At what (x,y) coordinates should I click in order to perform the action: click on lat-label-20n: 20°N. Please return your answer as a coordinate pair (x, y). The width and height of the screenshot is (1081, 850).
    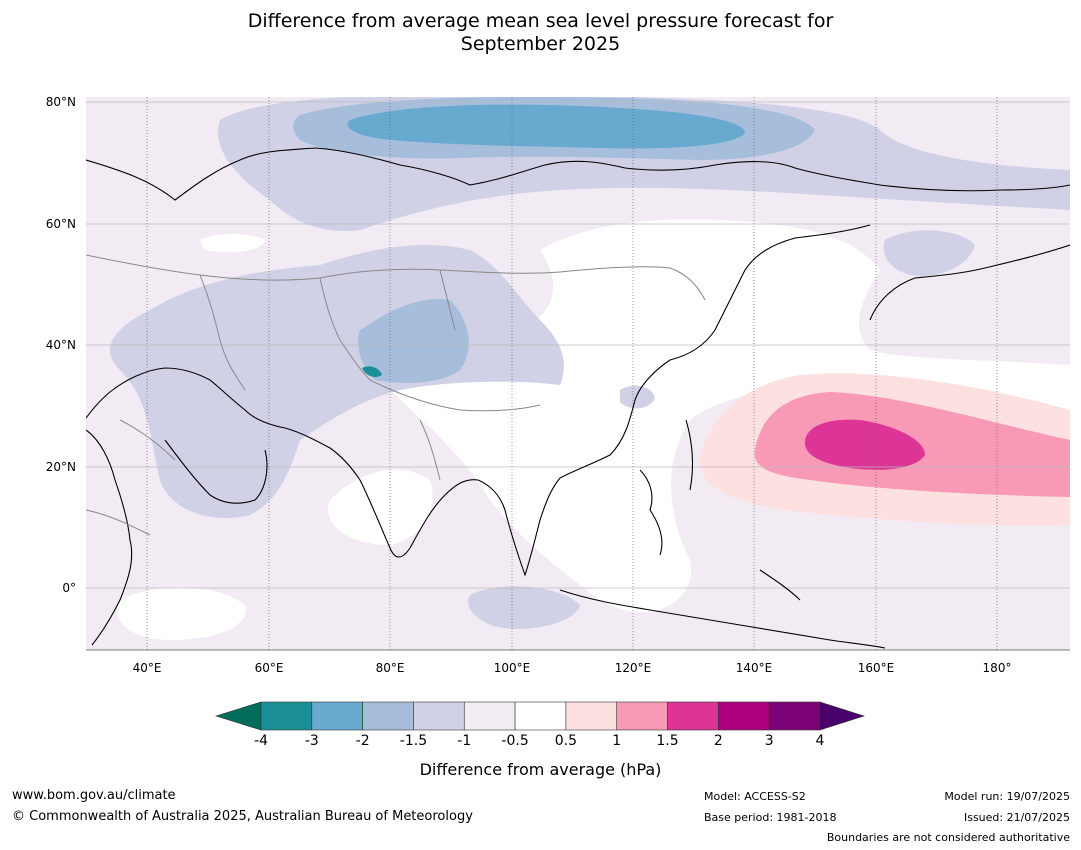
    Looking at the image, I should click on (60, 467).